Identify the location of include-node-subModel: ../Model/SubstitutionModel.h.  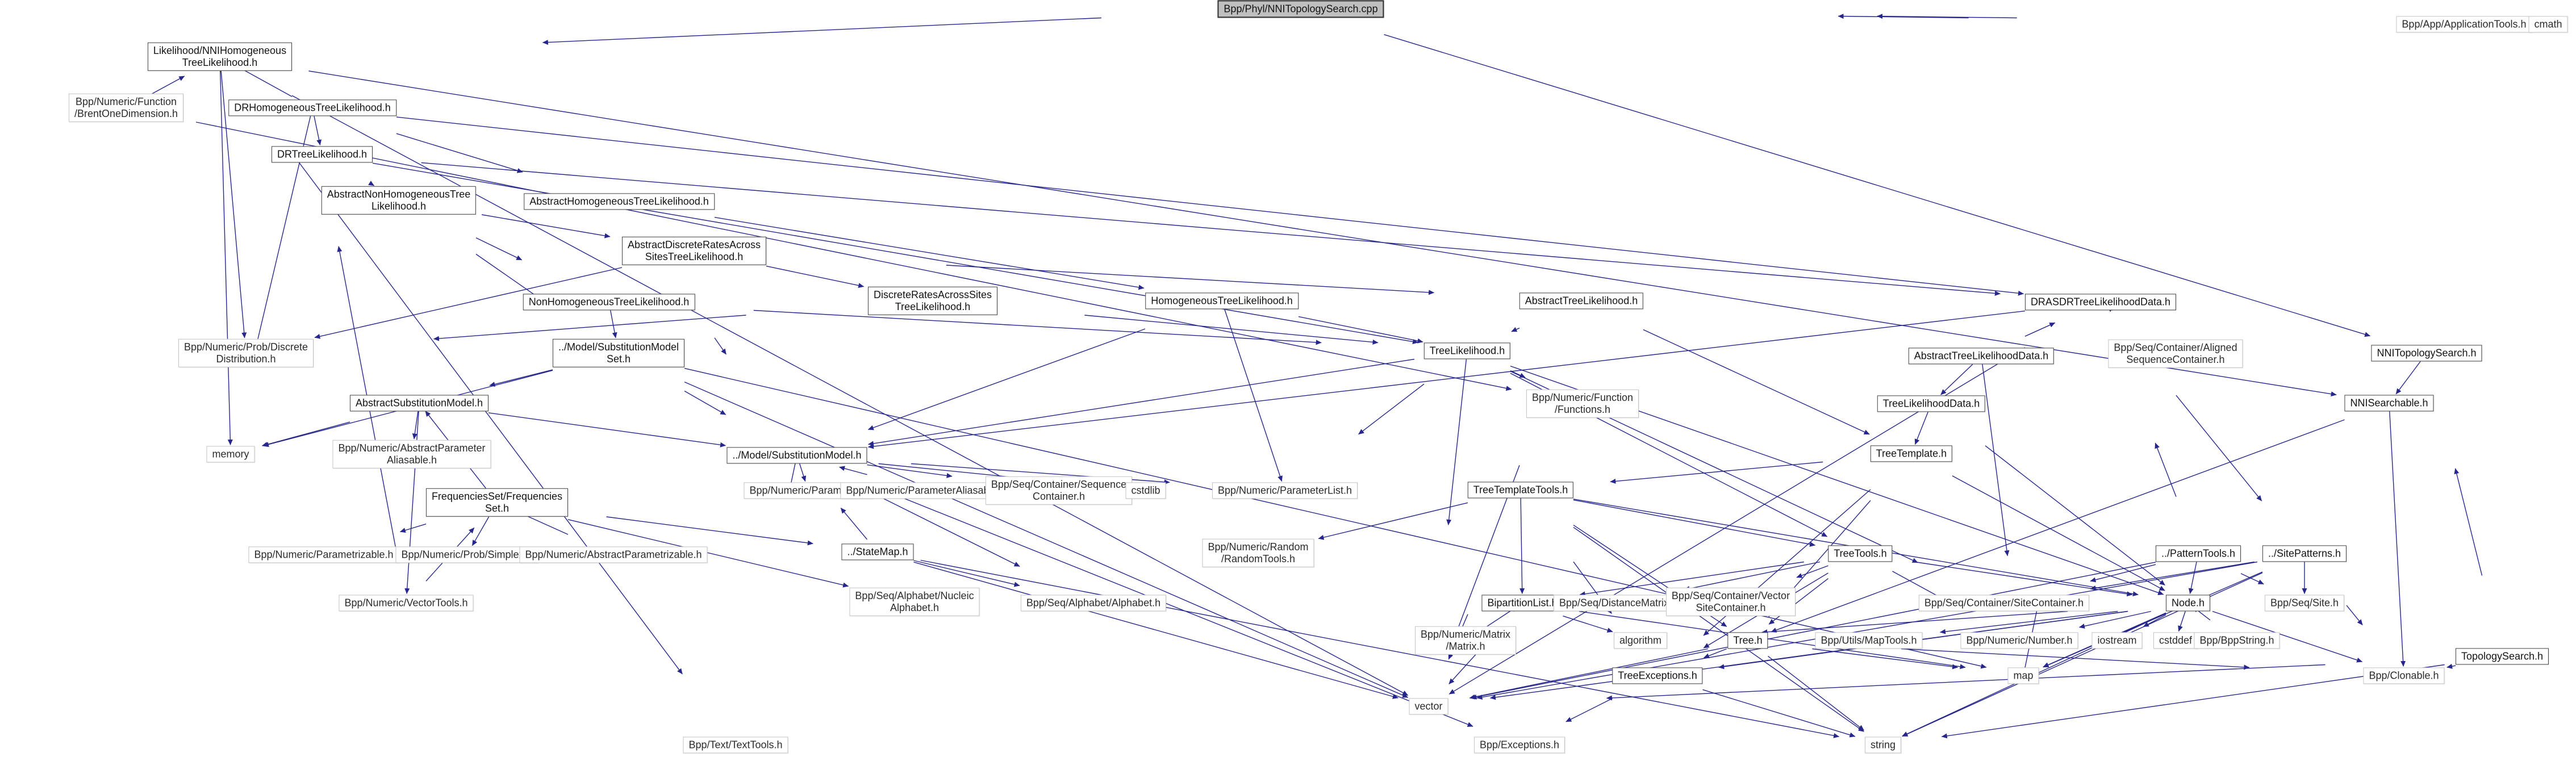
(797, 456).